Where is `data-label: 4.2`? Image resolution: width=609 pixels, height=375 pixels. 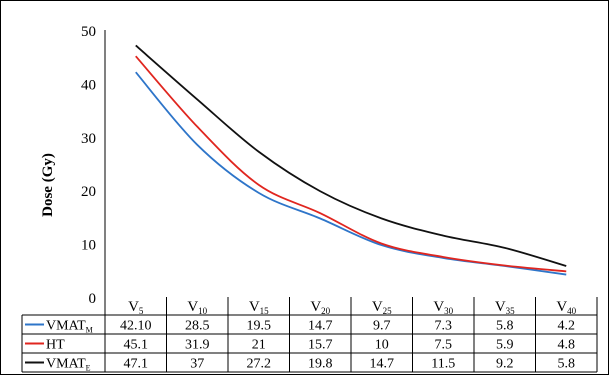
data-label: 4.2 is located at coordinates (567, 326).